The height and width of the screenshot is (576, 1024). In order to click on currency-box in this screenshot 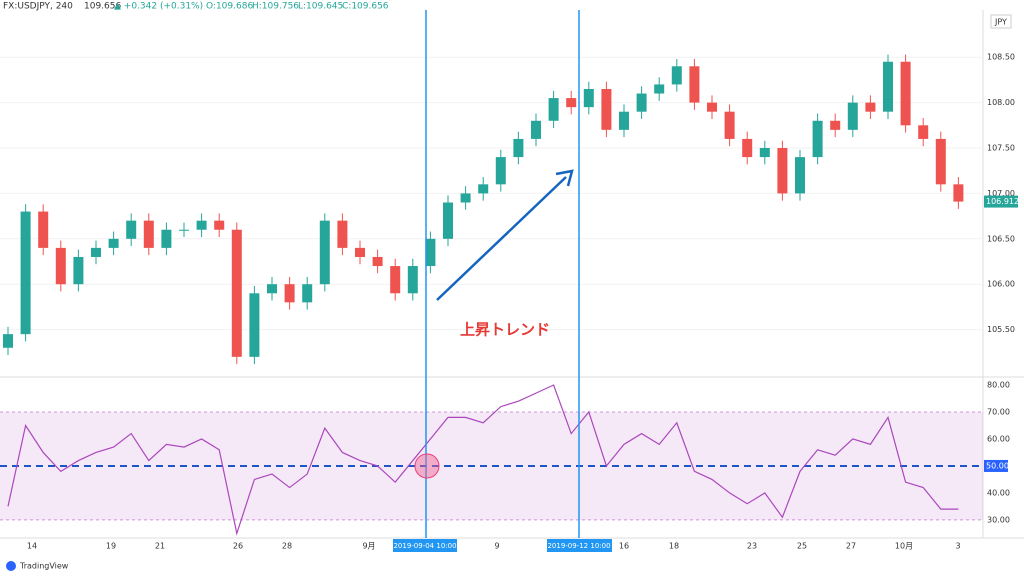, I will do `click(1001, 21)`.